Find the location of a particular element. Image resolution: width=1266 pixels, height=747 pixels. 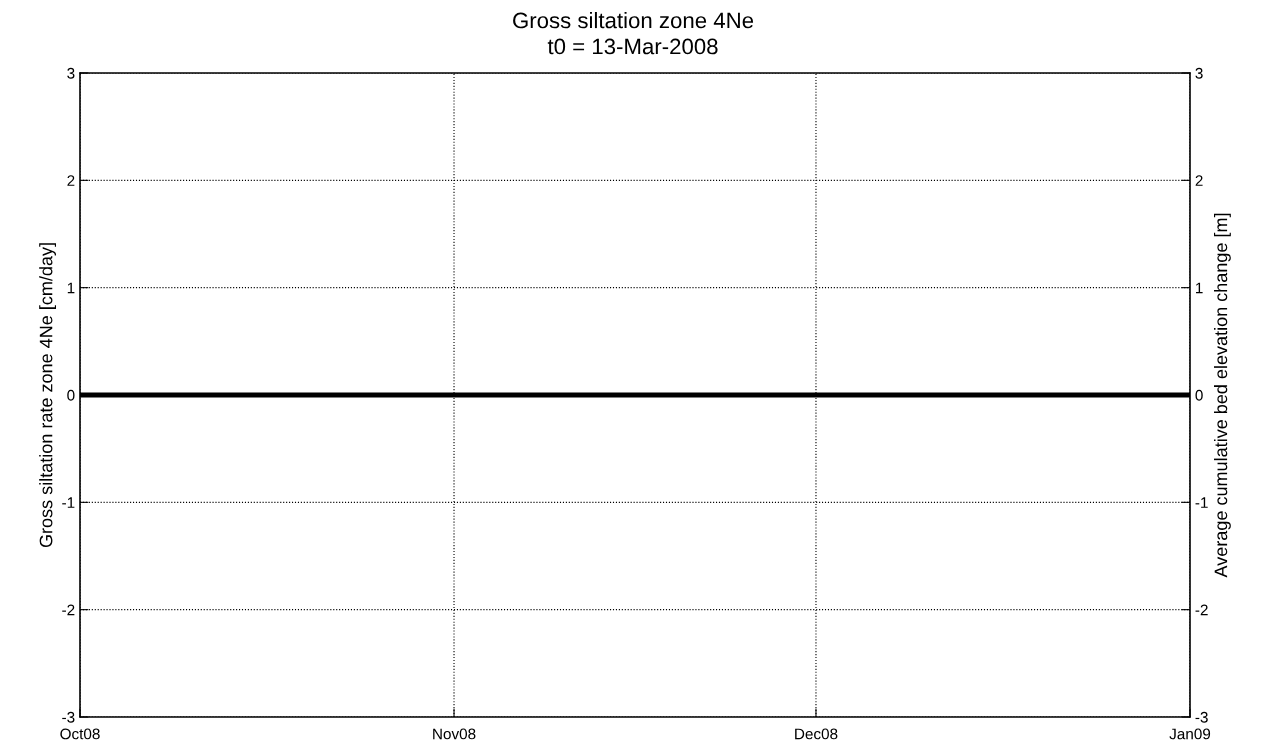

chart-subtitle: t0 = 13-Mar-2008 is located at coordinates (632, 46).